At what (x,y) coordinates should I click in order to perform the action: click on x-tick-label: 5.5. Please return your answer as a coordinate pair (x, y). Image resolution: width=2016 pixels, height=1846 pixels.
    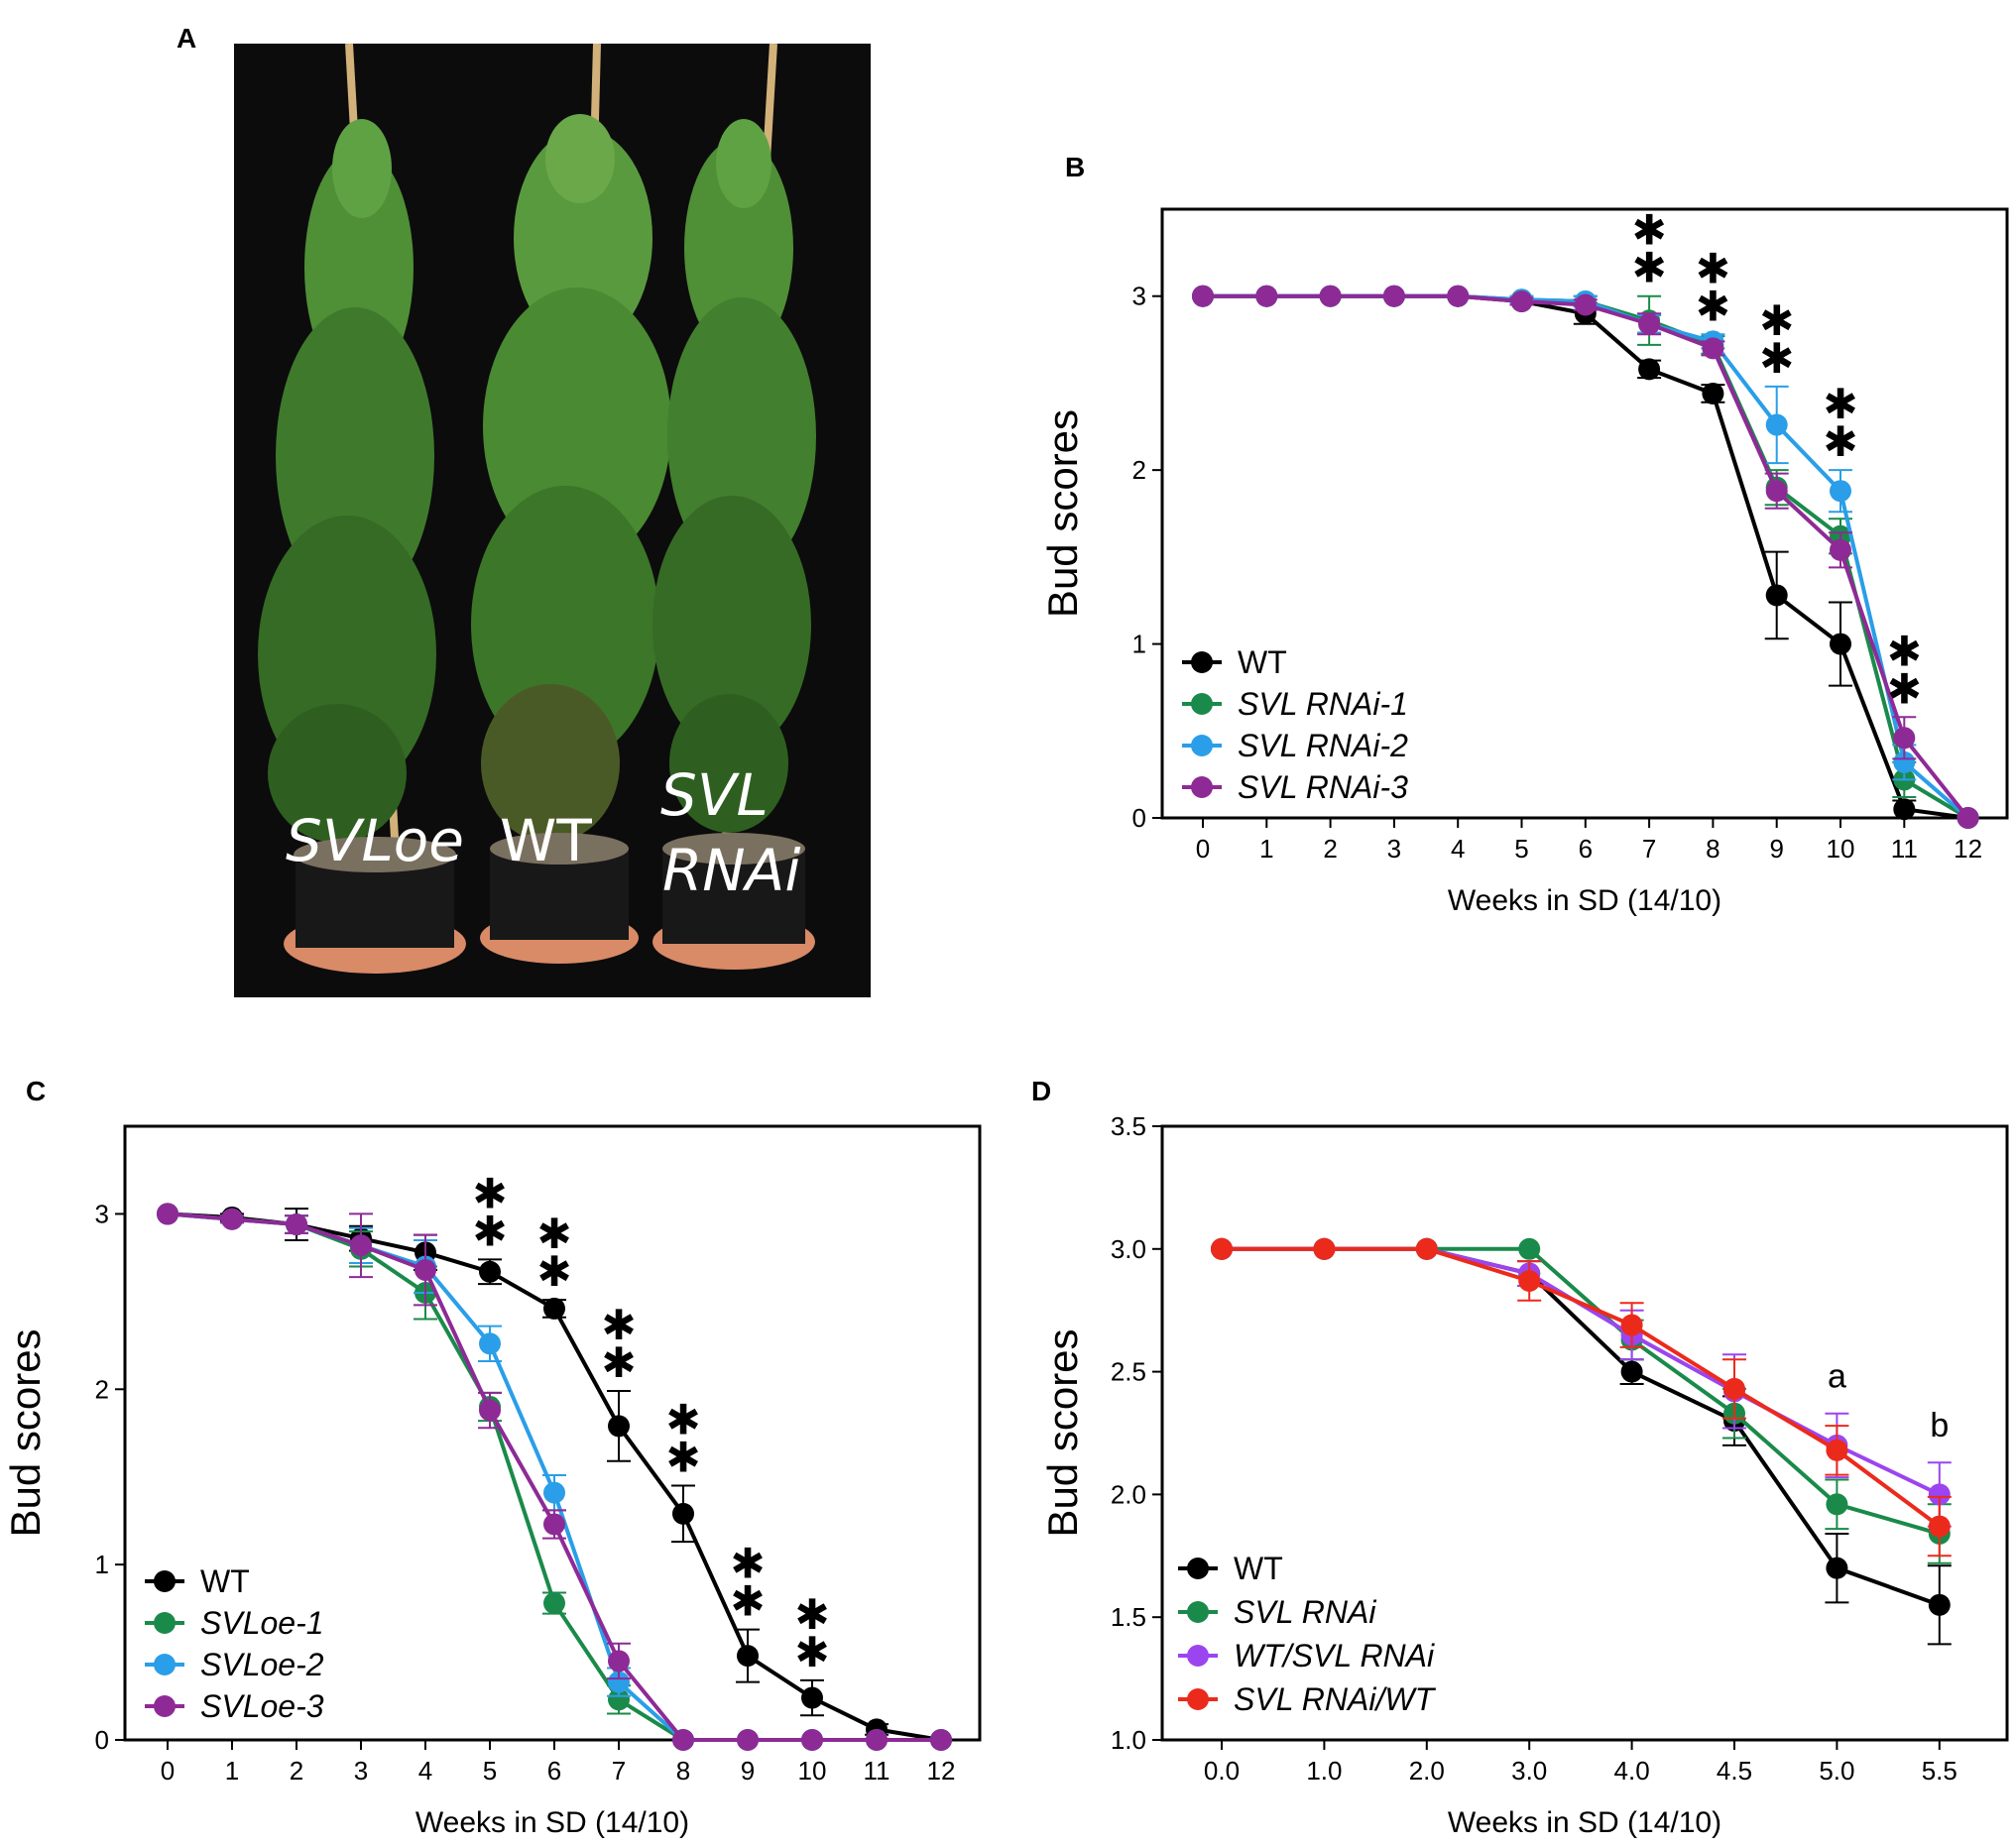
    Looking at the image, I should click on (1939, 1771).